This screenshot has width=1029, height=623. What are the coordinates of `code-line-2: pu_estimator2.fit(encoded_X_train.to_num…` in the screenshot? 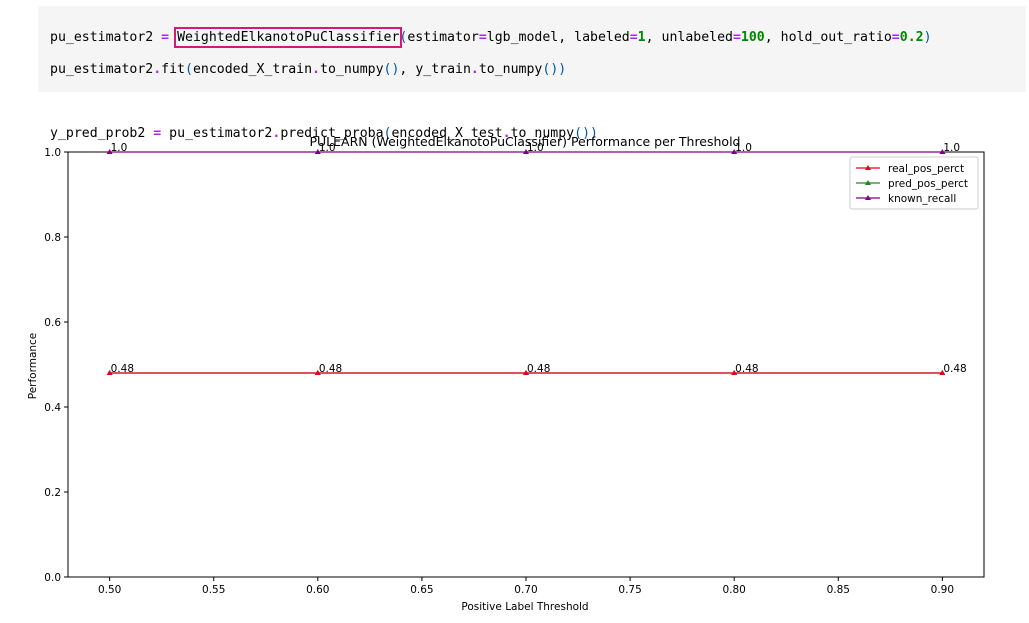 It's located at (538, 70).